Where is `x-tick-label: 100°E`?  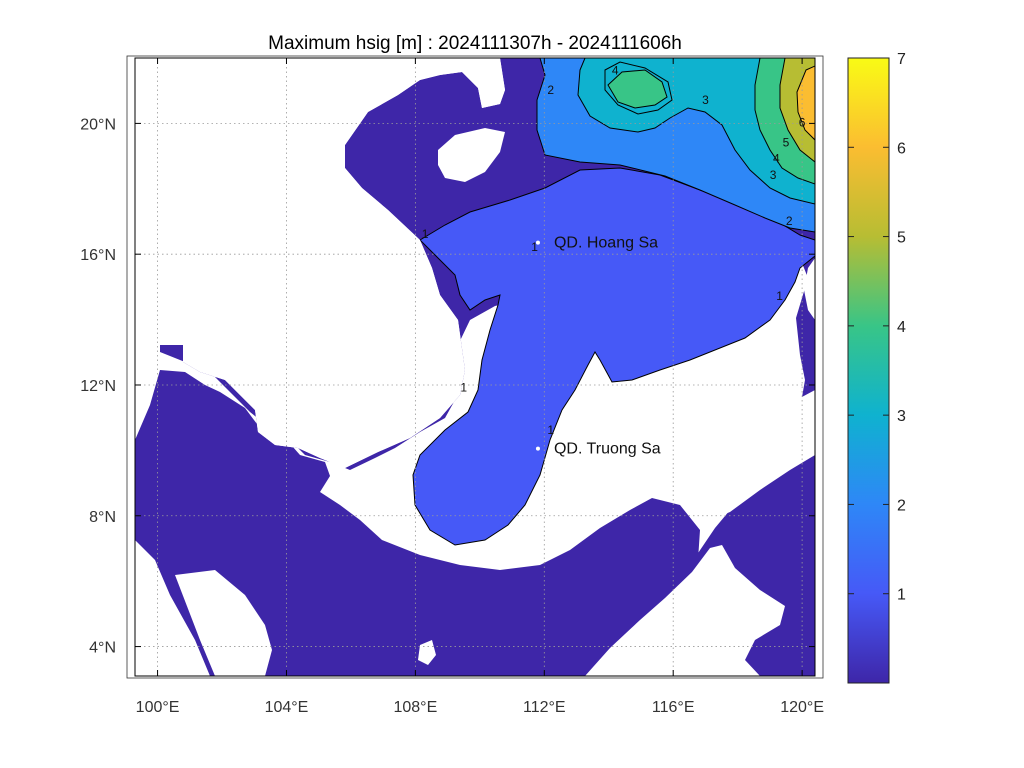
x-tick-label: 100°E is located at coordinates (158, 707).